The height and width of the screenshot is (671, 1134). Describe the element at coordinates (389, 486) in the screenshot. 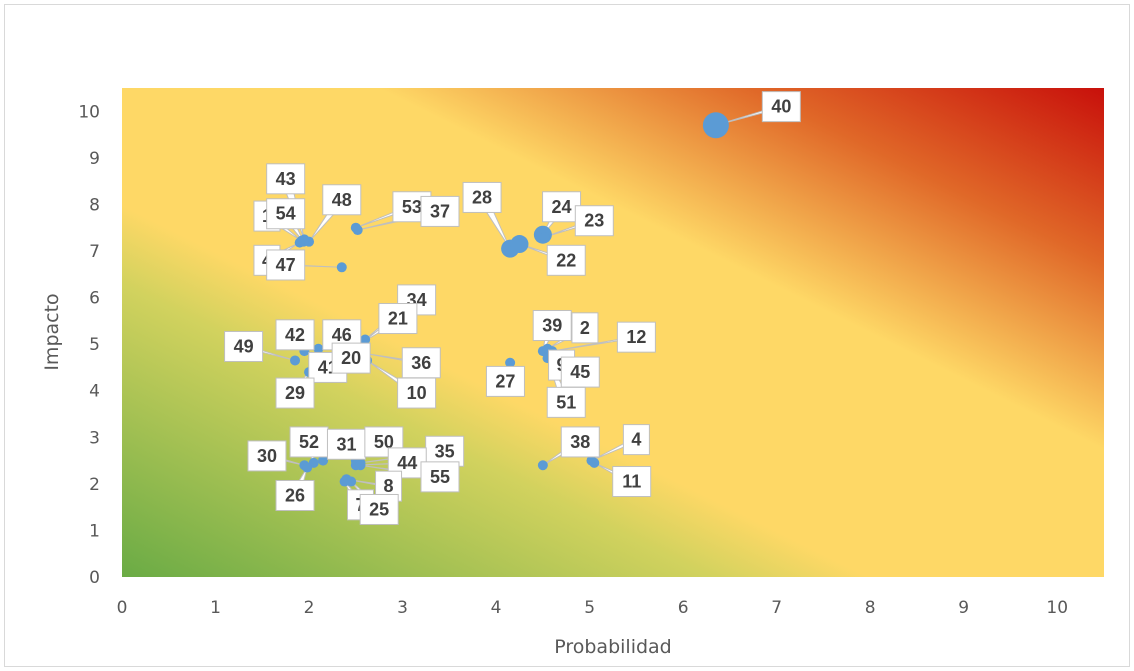

I see `data-label: 8` at that location.